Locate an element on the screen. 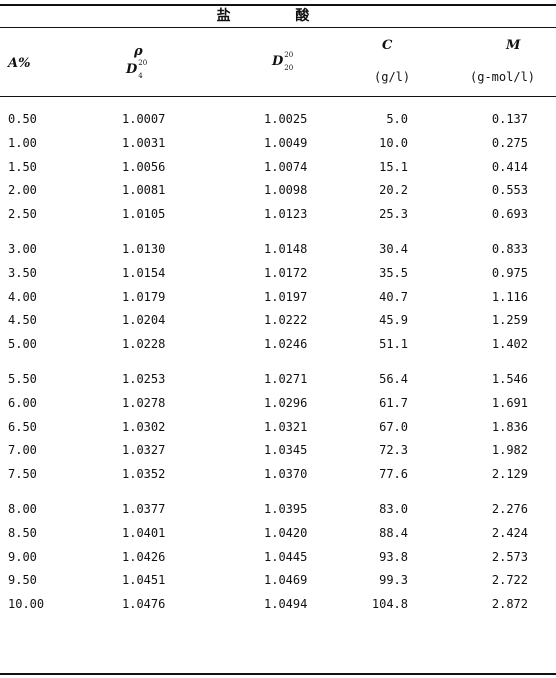 This screenshot has width=556, height=678. table-row: 3.00 1.0130 1.0148 30.4 0.833 is located at coordinates (278, 250).